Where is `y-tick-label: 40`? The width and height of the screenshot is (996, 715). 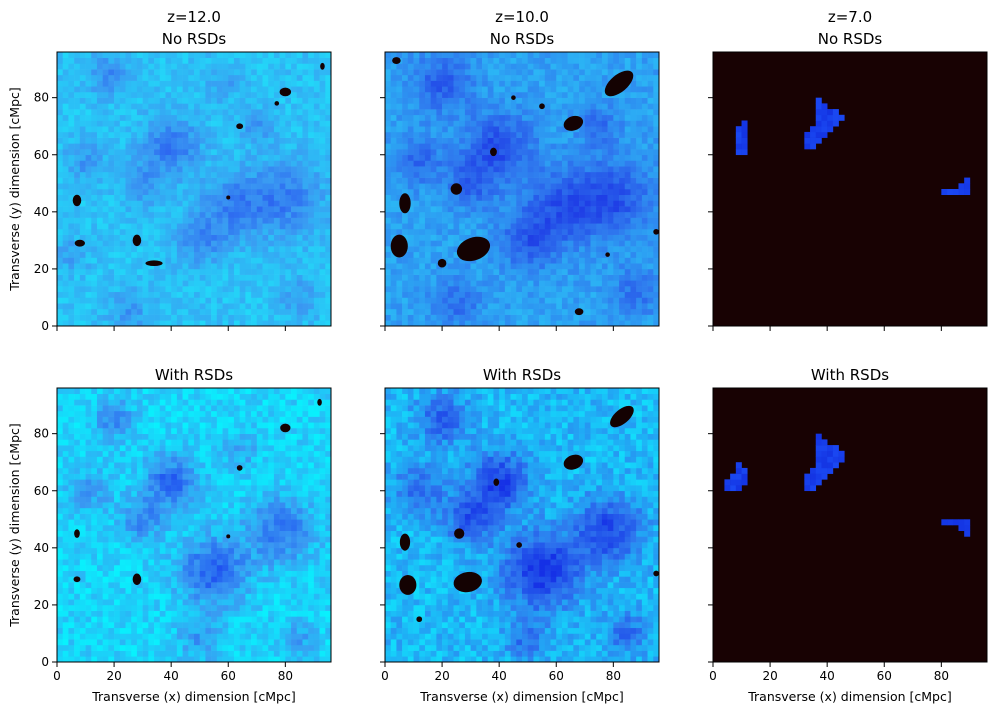
y-tick-label: 40 is located at coordinates (41, 212).